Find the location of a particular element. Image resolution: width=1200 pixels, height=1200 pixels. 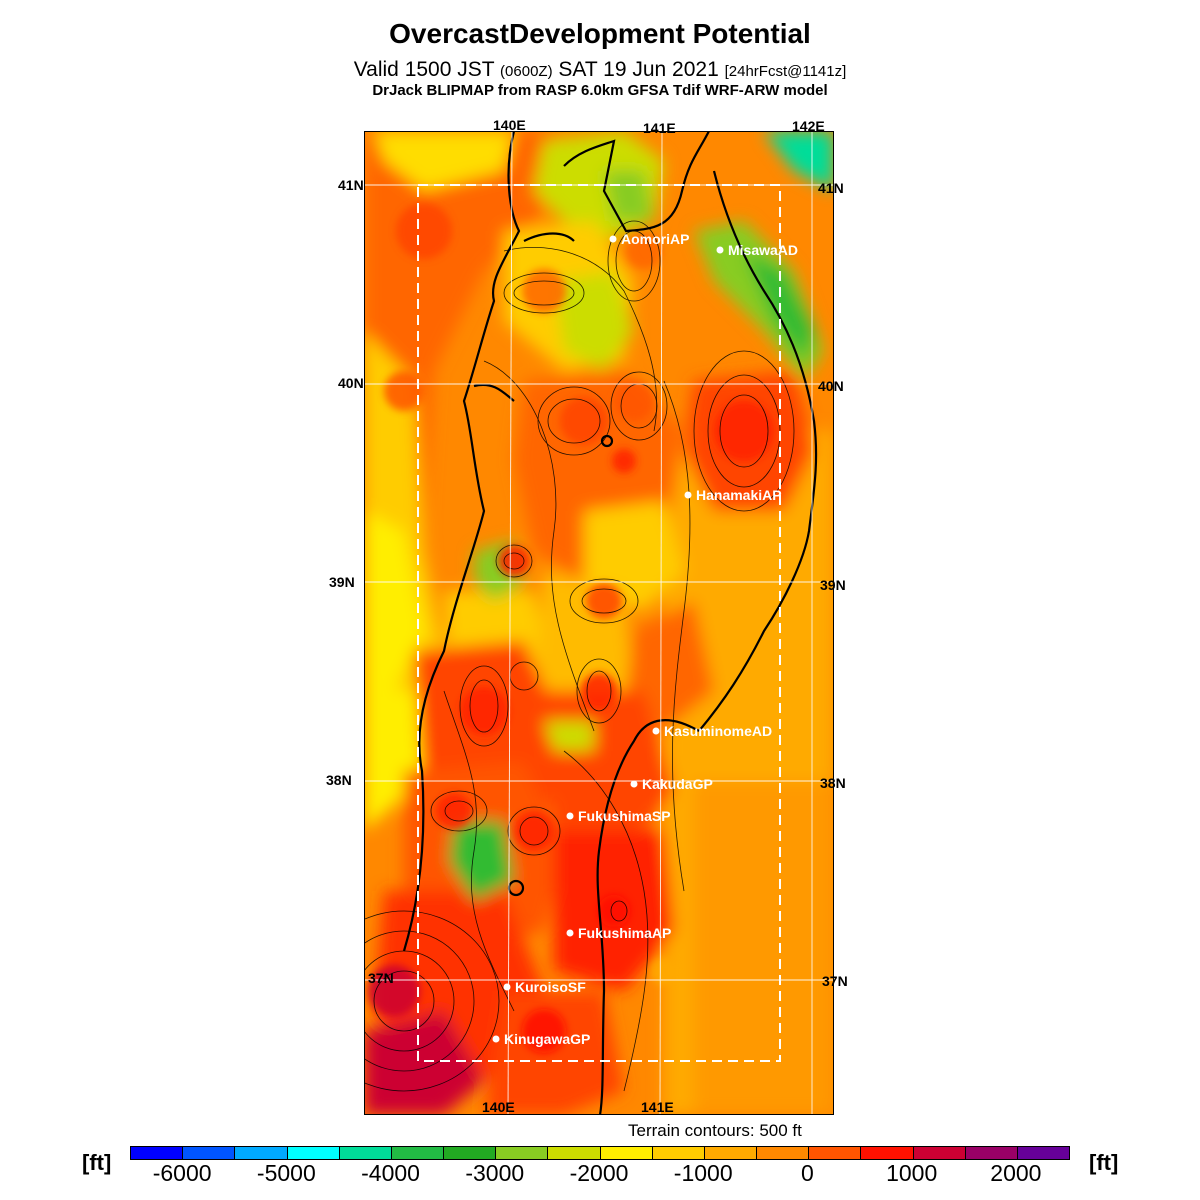

valid-zulu: (0600Z) is located at coordinates (526, 71).